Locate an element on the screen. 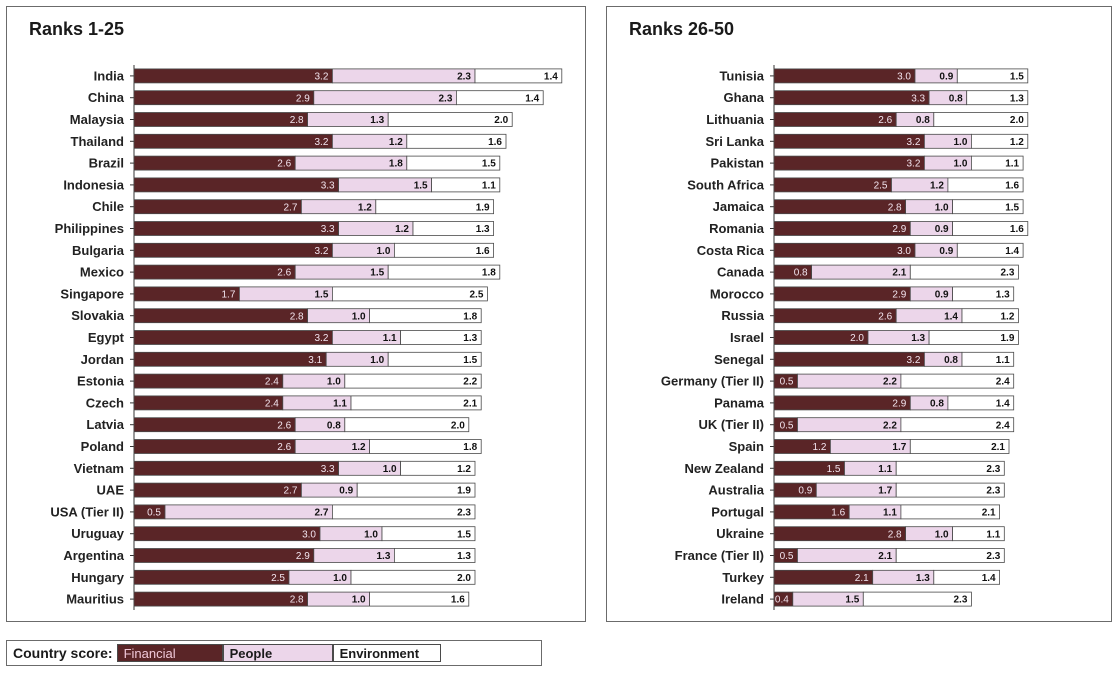 The width and height of the screenshot is (1112, 695). data-label-people: 1.3 is located at coordinates (923, 578).